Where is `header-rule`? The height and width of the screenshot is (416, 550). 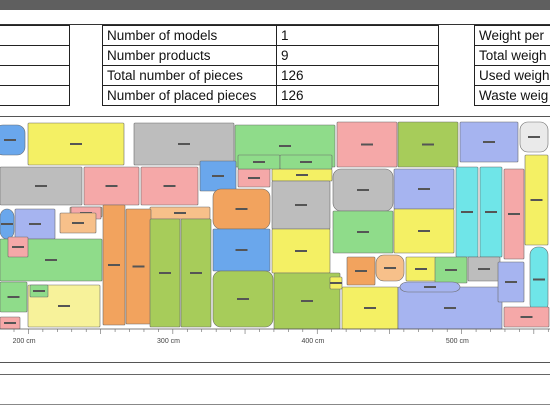
header-rule is located at coordinates (275, 17).